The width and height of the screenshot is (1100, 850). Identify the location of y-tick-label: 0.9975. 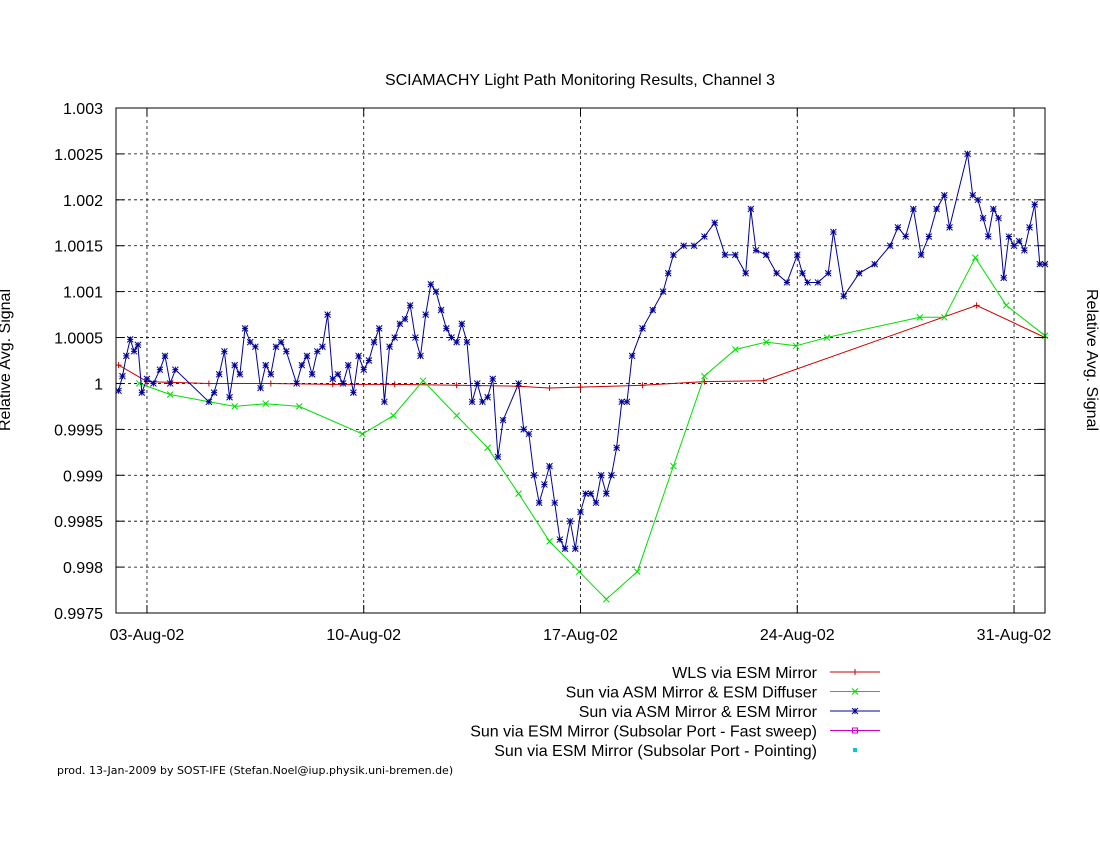
(78, 614).